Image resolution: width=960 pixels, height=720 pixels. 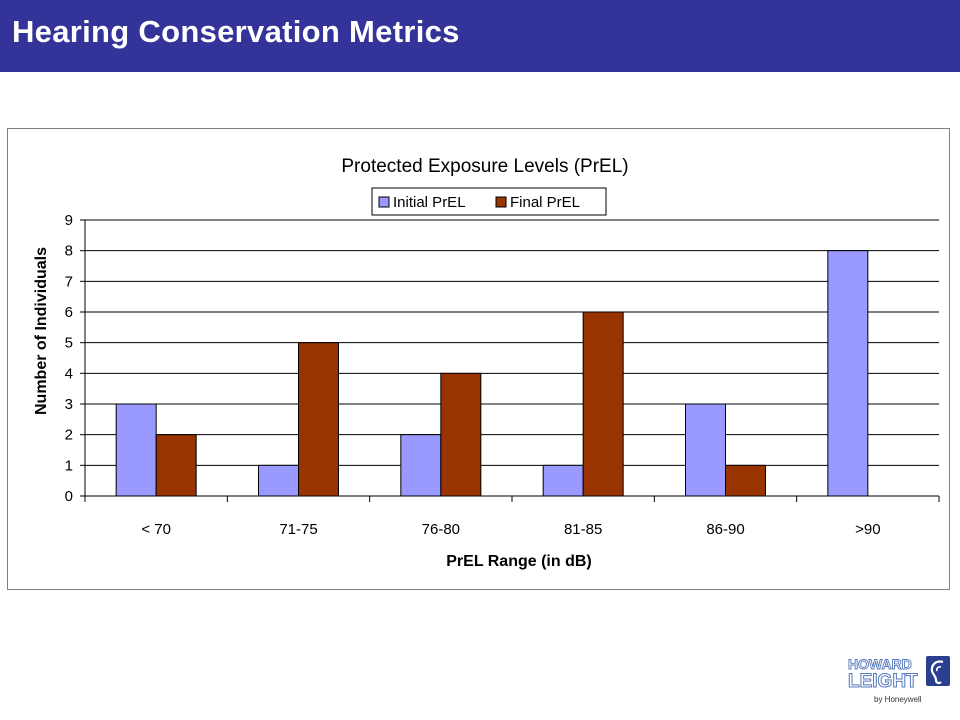 I want to click on x-tick-label: 86-90, so click(x=725, y=529).